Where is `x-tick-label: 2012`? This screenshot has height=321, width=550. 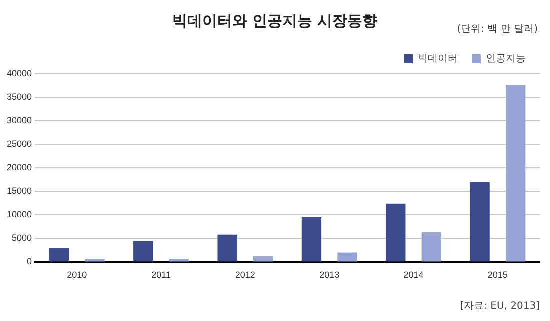 x-tick-label: 2012 is located at coordinates (245, 275).